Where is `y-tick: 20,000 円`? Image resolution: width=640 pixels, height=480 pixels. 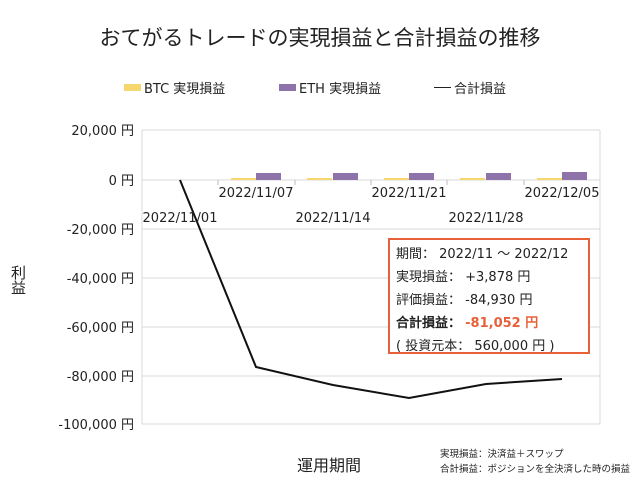 y-tick: 20,000 円 is located at coordinates (102, 131).